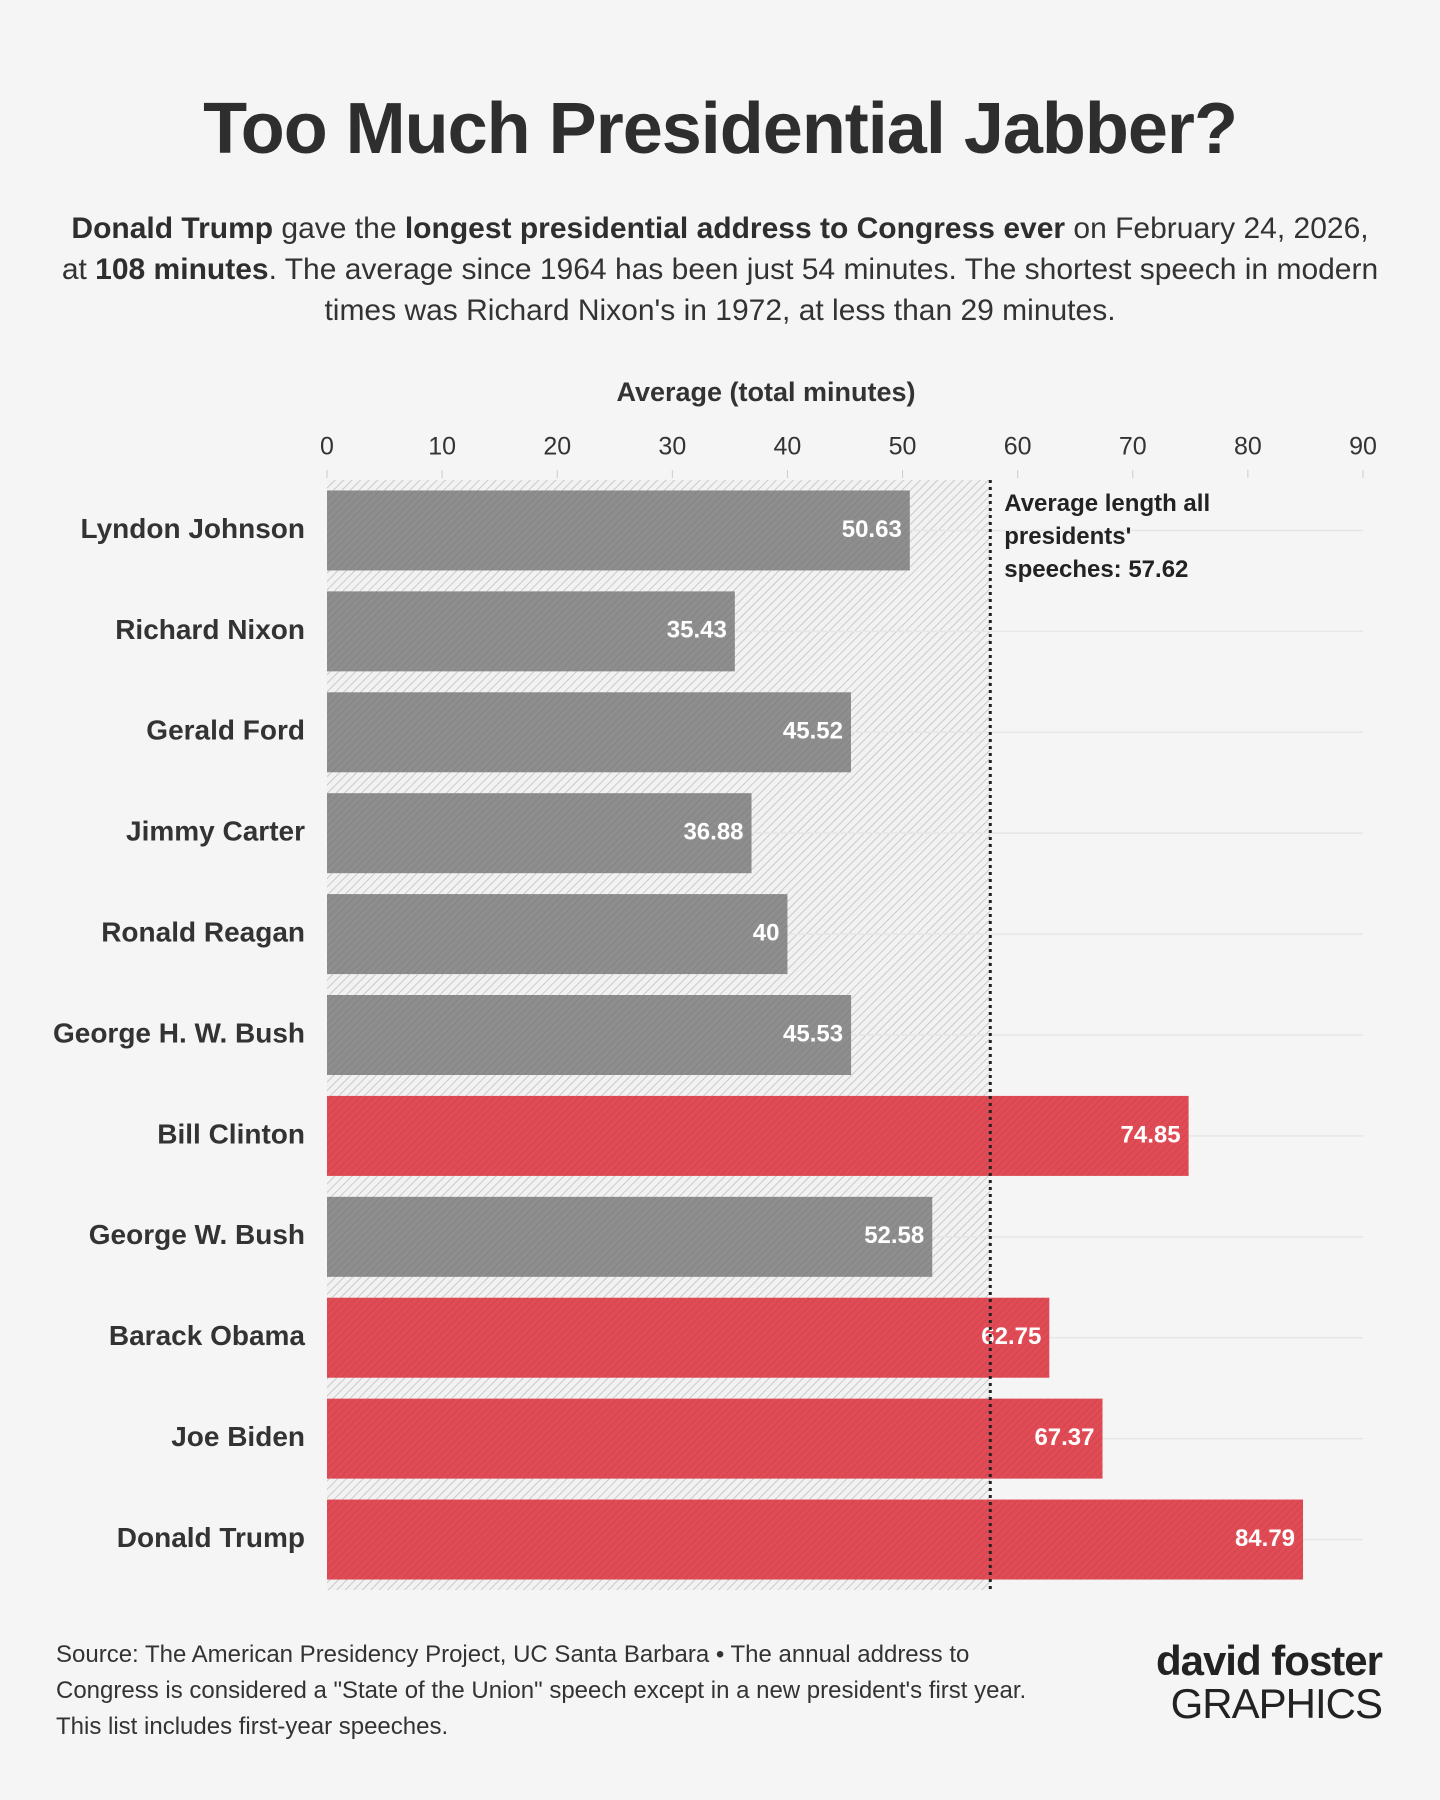  I want to click on y-tick-label: George W. Bush, so click(197, 1234).